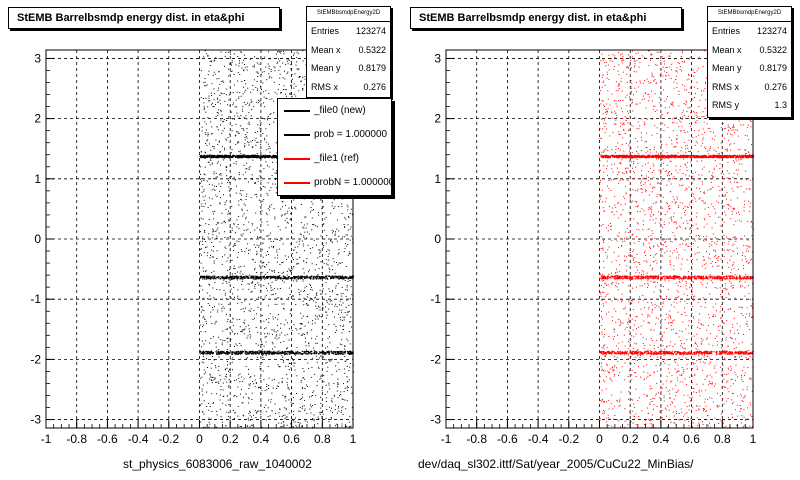  What do you see at coordinates (261, 439) in the screenshot?
I see `x-tick-label: 0.4` at bounding box center [261, 439].